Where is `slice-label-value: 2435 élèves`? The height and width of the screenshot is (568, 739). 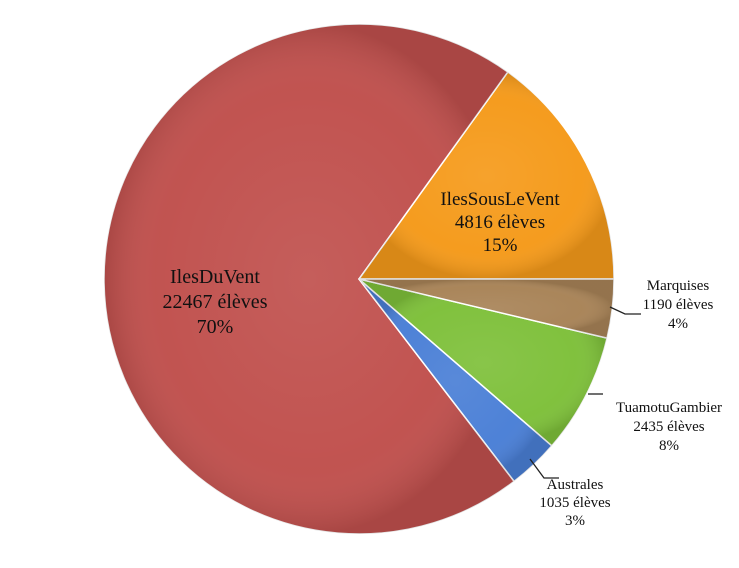 slice-label-value: 2435 élèves is located at coordinates (668, 427).